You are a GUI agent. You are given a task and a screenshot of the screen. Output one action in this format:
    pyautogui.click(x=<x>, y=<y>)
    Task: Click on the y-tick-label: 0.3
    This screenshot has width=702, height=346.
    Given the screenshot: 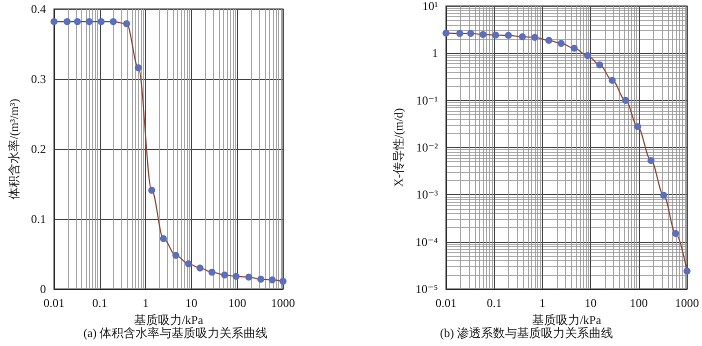 What is the action you would take?
    pyautogui.click(x=38, y=79)
    